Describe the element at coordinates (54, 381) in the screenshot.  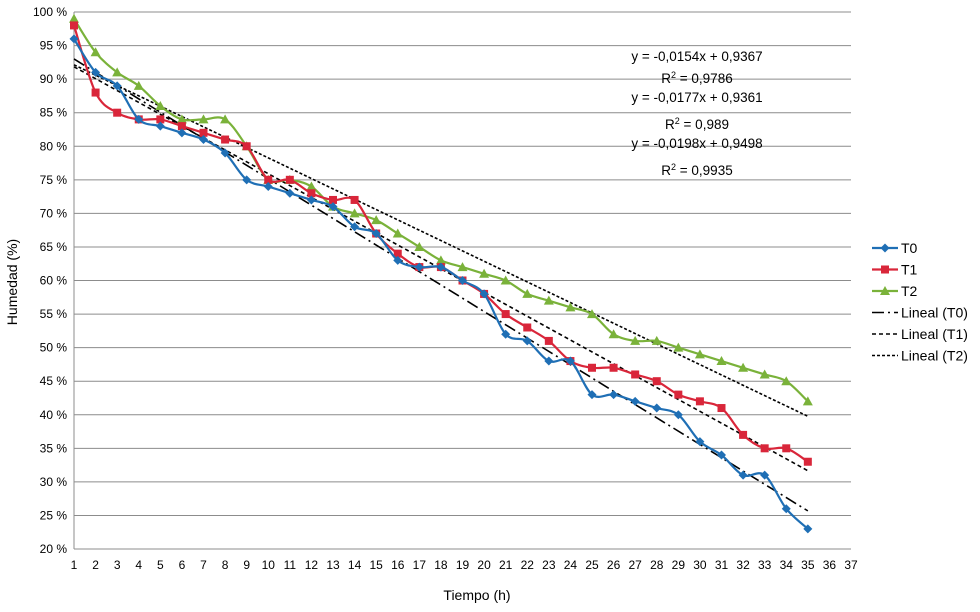
I see `y-tick-label: 45 %` at that location.